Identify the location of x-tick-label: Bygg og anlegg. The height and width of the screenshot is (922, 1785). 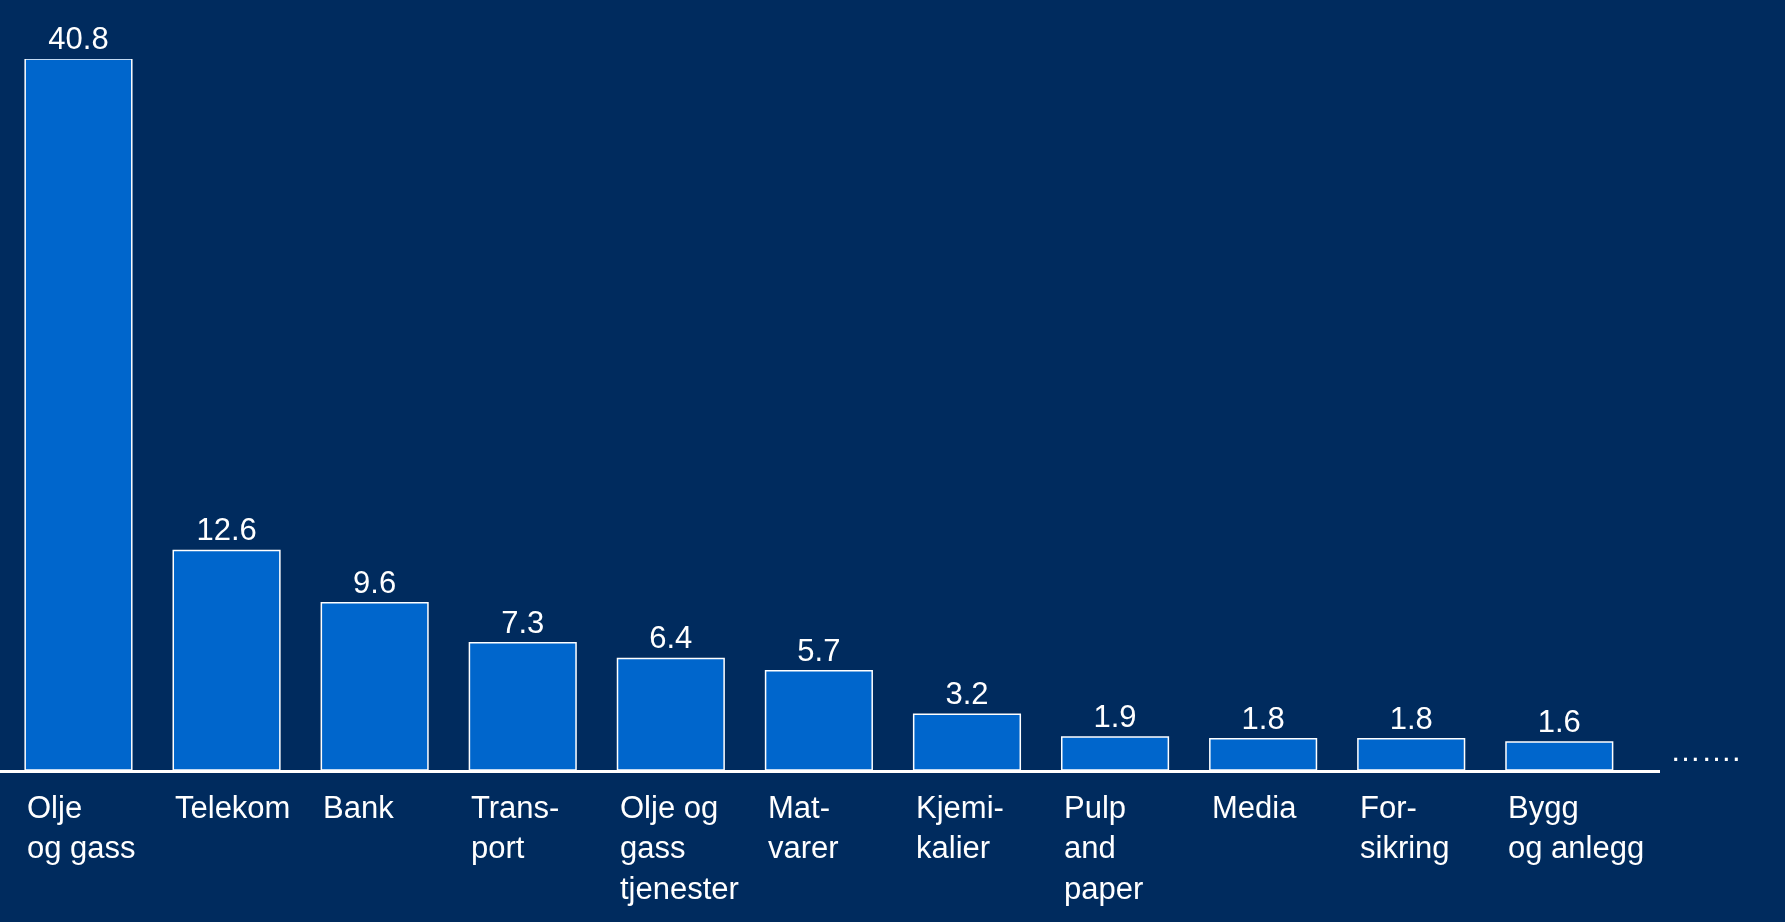
(1576, 828).